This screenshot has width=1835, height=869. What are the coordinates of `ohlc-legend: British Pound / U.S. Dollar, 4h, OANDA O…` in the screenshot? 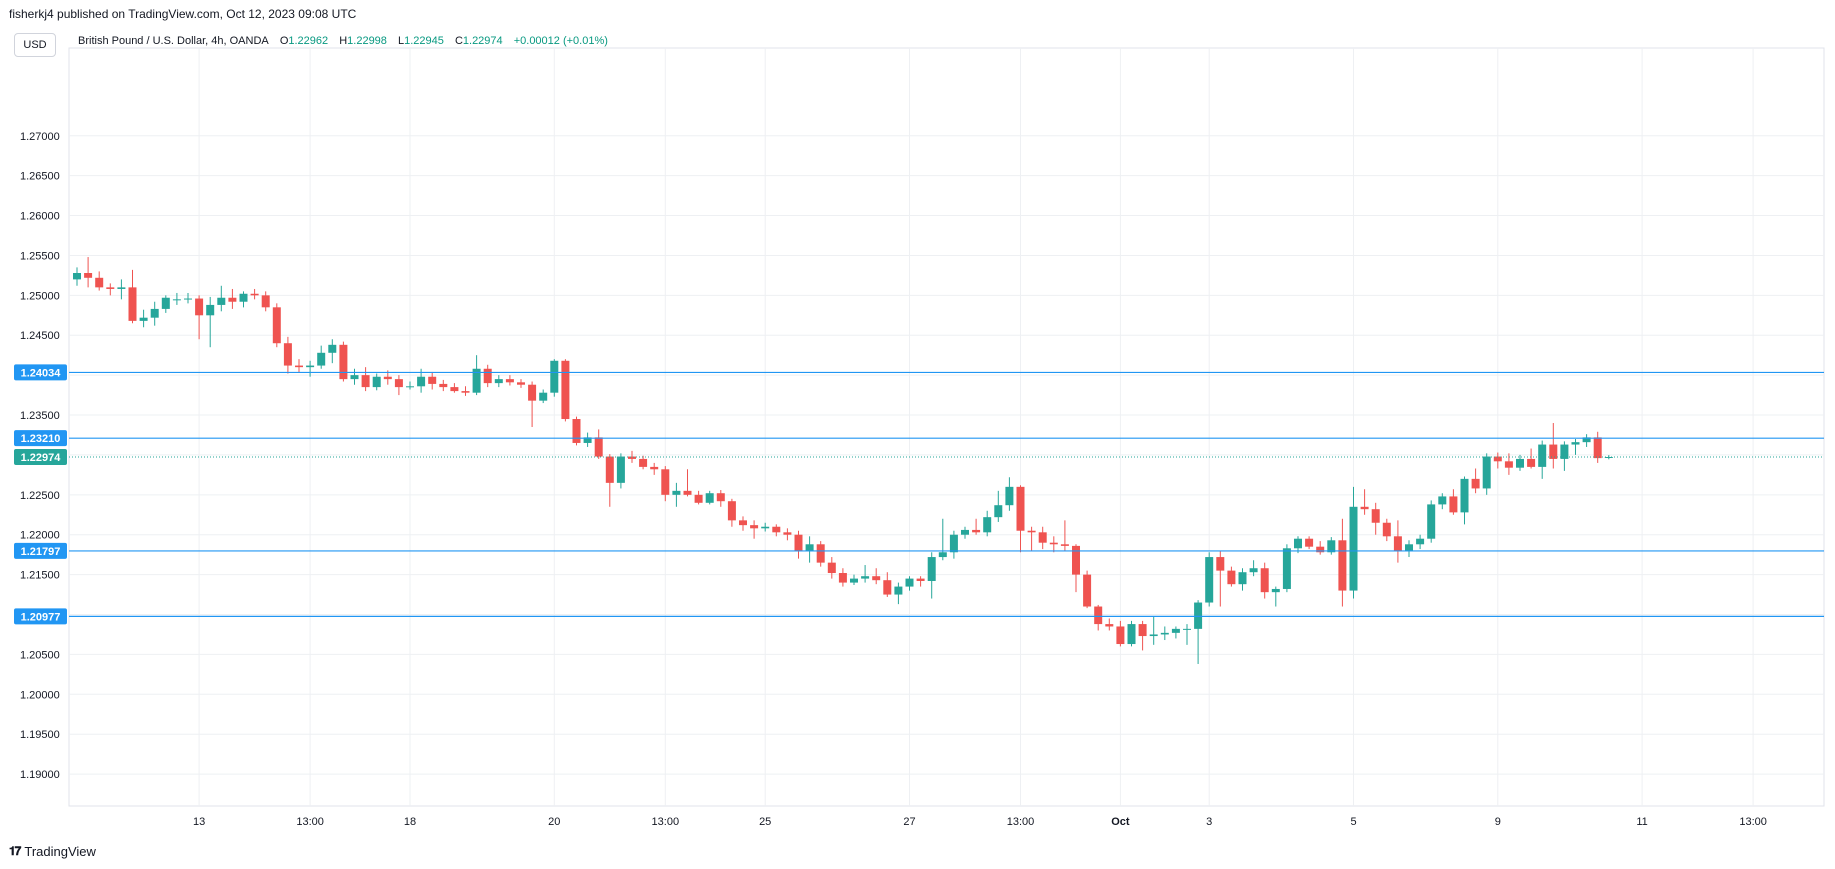 It's located at (343, 41).